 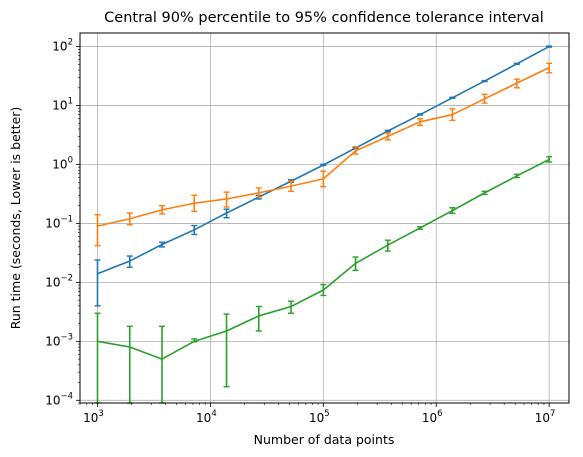 I want to click on y-axis-label: Run time (seconds, Lower is better), so click(x=15, y=218).